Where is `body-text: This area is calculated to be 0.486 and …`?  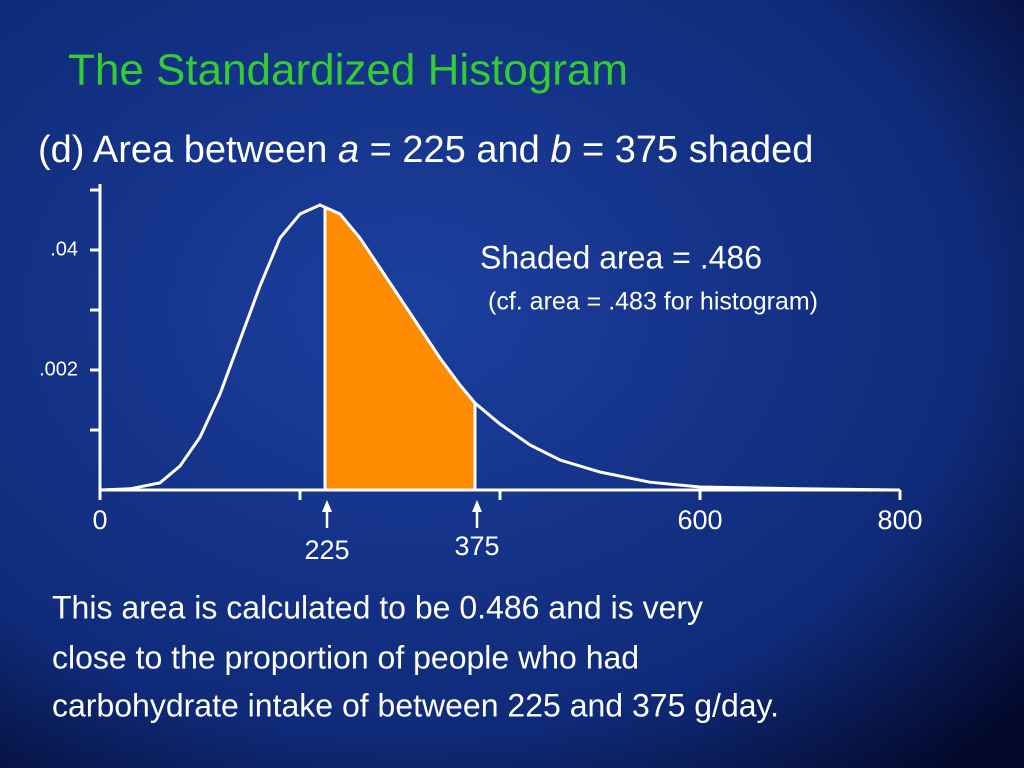
body-text: This area is calculated to be 0.486 and … is located at coordinates (377, 607).